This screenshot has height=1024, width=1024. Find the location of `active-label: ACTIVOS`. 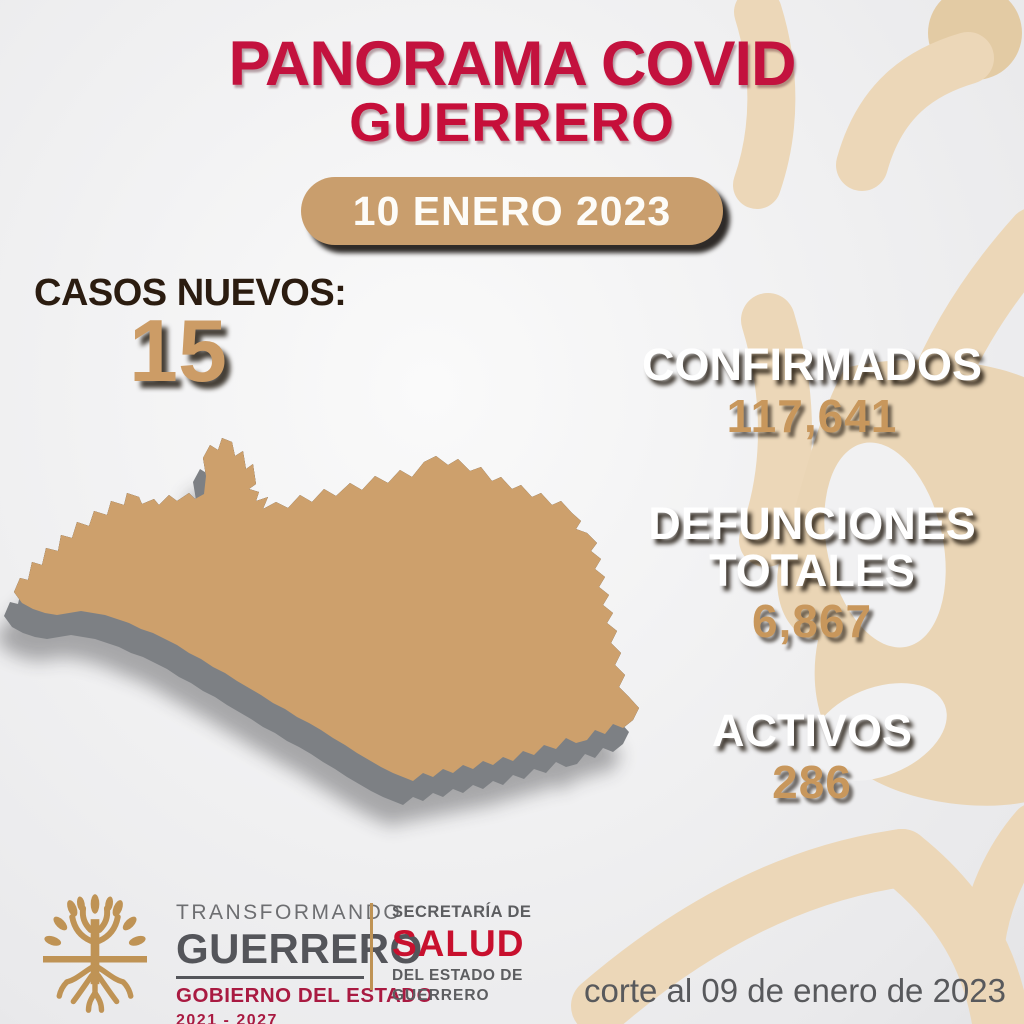

active-label: ACTIVOS is located at coordinates (812, 731).